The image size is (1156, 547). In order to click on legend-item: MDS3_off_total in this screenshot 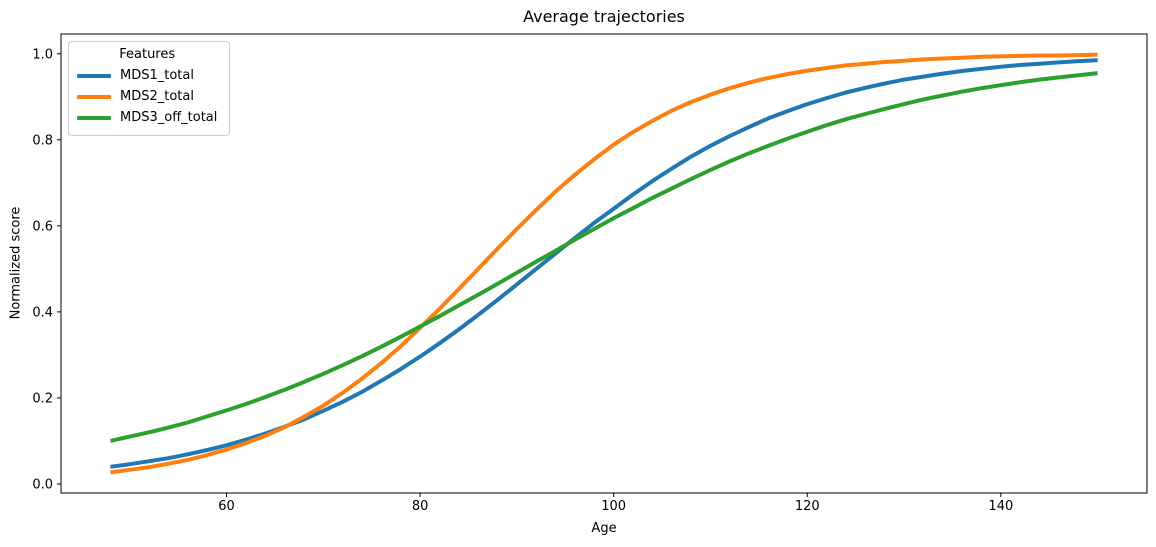, I will do `click(147, 117)`.